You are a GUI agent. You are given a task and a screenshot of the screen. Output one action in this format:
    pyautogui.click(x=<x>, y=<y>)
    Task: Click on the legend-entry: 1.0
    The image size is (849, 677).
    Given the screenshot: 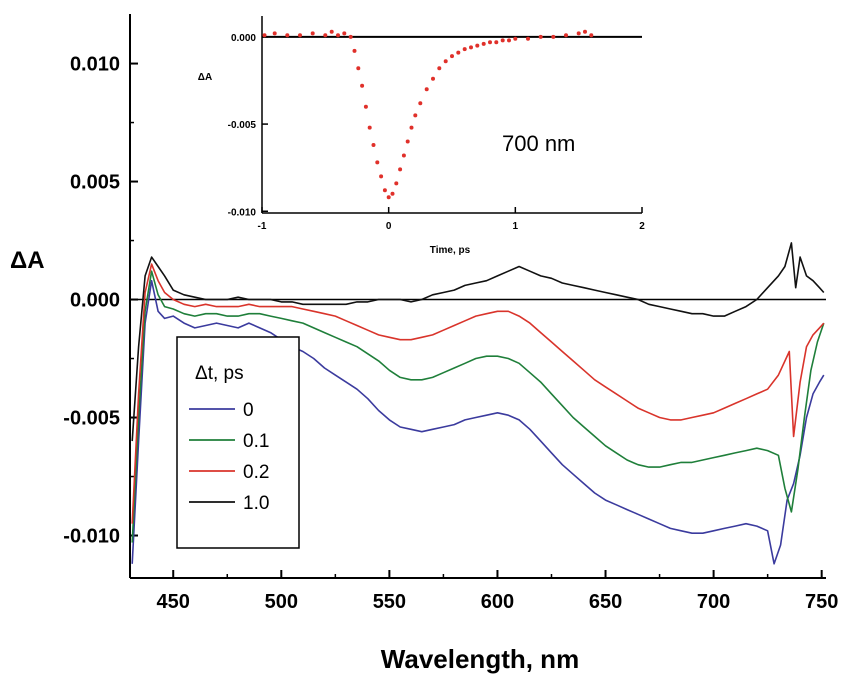 What is the action you would take?
    pyautogui.click(x=256, y=503)
    